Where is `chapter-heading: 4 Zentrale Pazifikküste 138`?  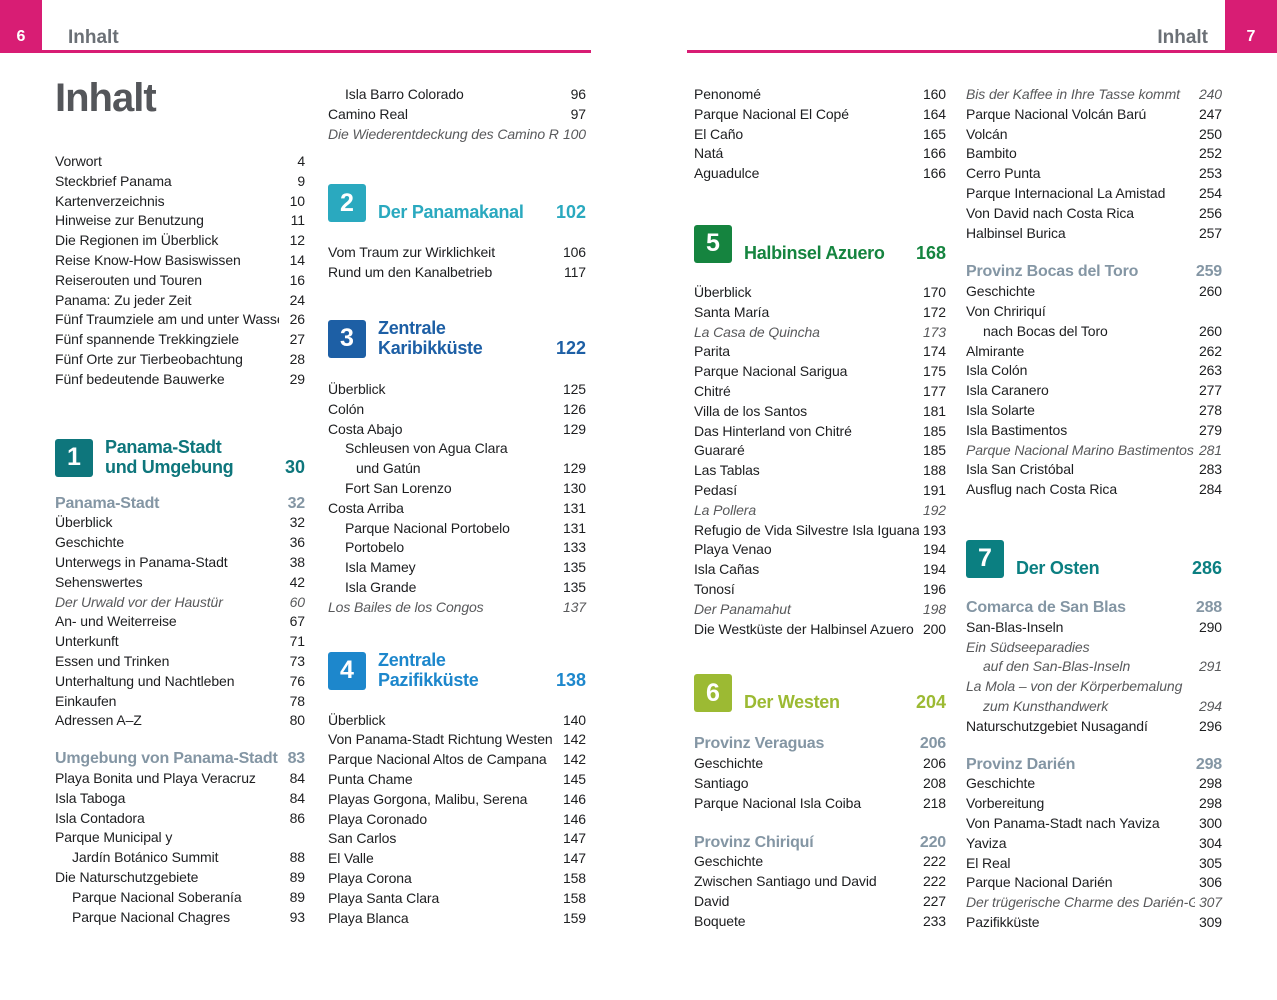 chapter-heading: 4 Zentrale Pazifikküste 138 is located at coordinates (457, 670).